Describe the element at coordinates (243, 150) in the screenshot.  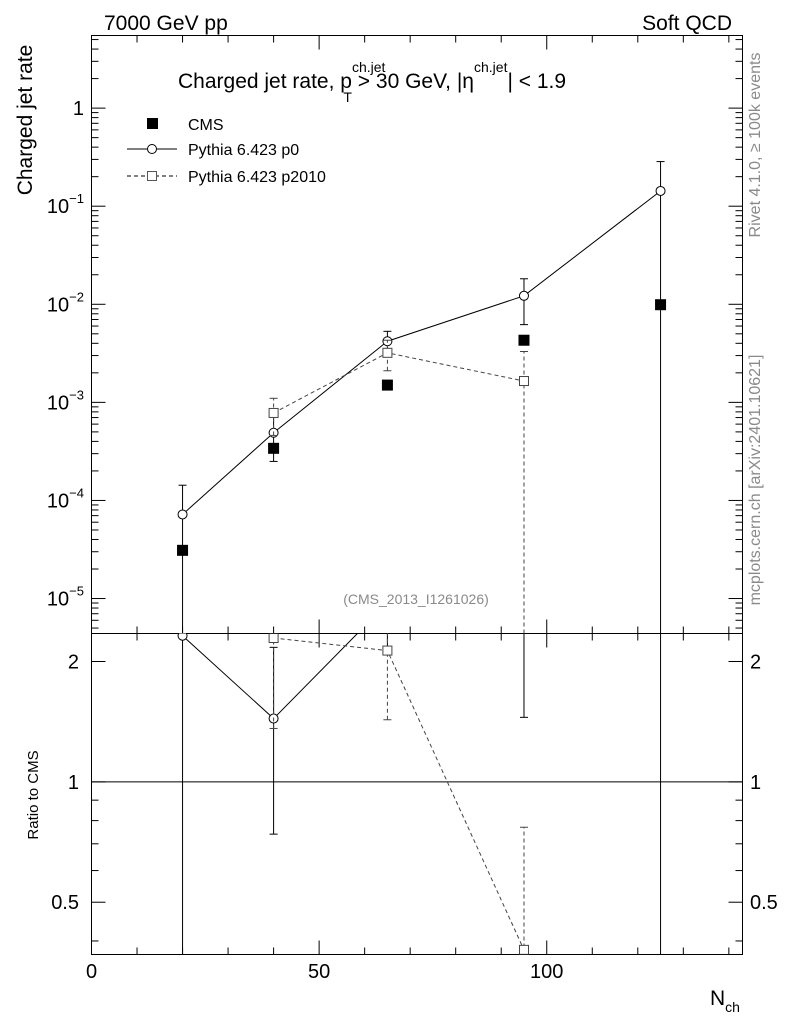
I see `legend-p0-label: Pythia 6.423 p0` at that location.